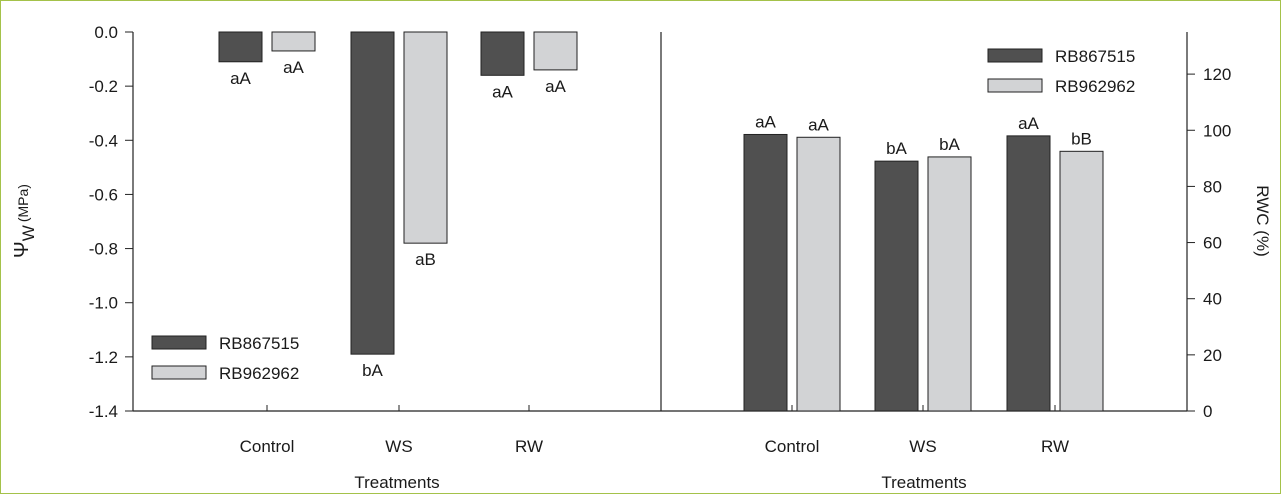 The height and width of the screenshot is (496, 1283). What do you see at coordinates (1081, 138) in the screenshot?
I see `right-bar-label: bB` at bounding box center [1081, 138].